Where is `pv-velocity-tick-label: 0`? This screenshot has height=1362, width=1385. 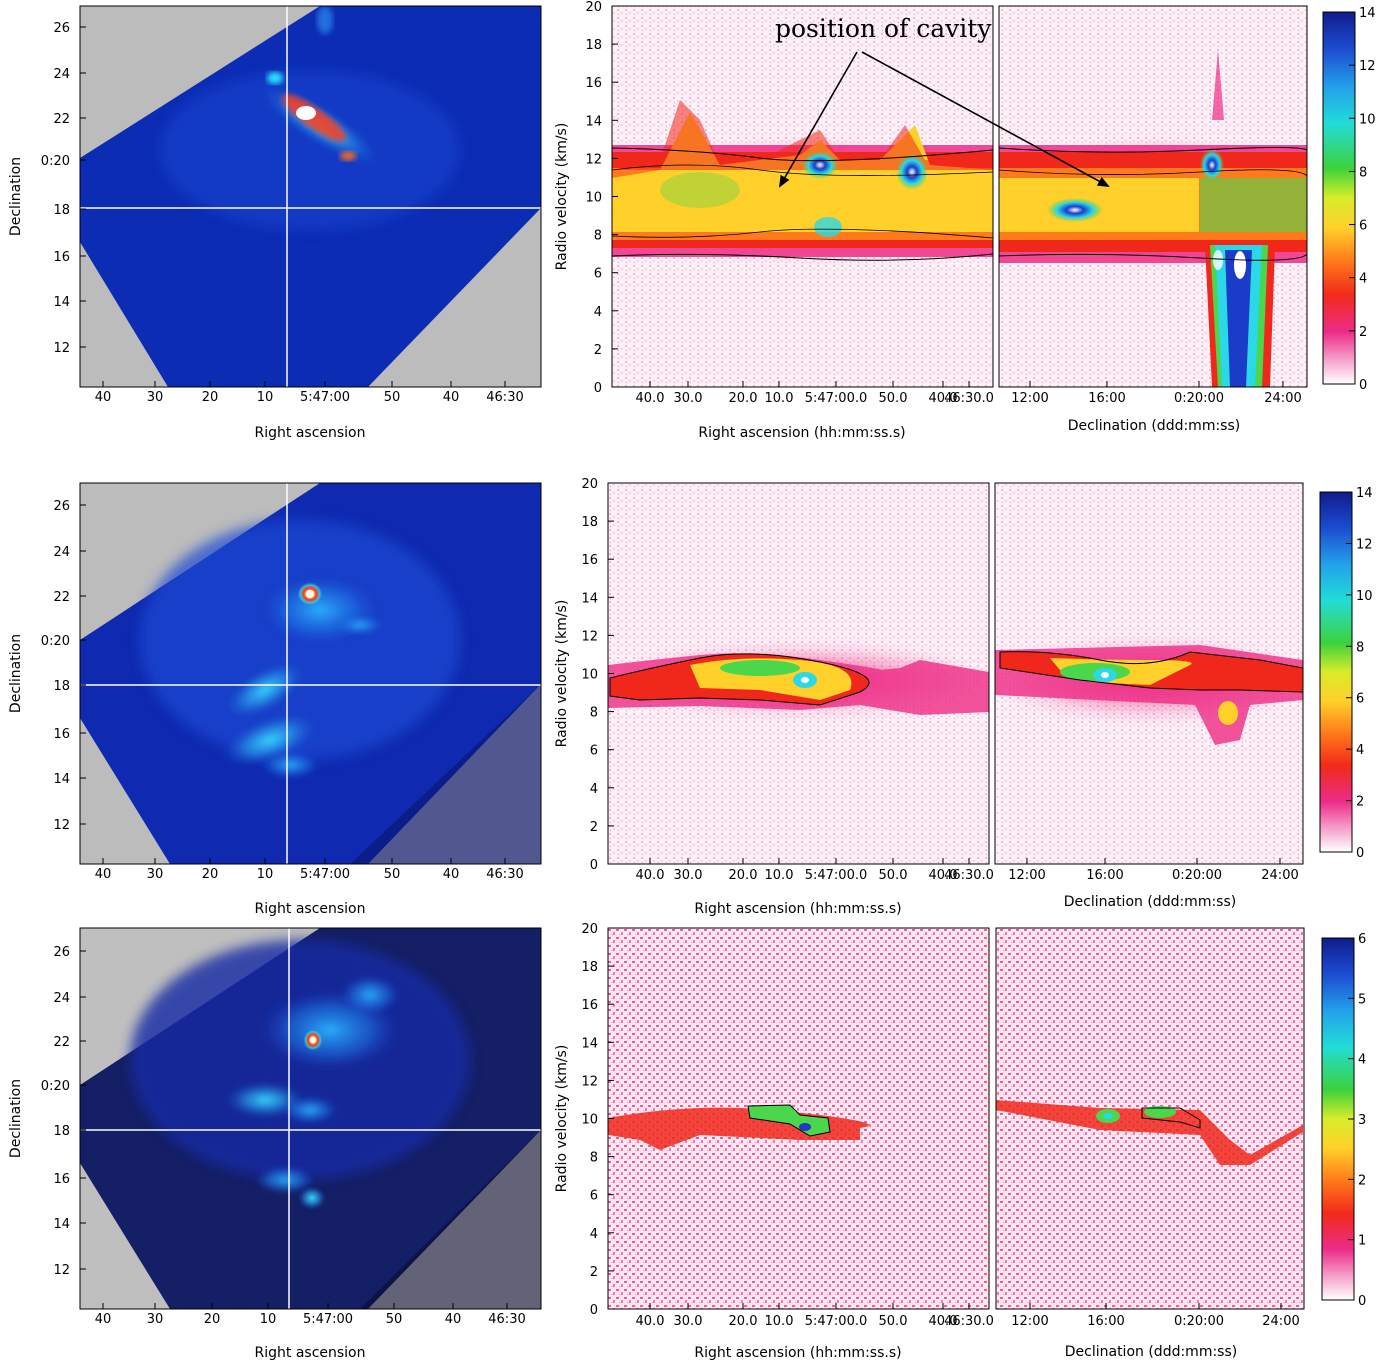 pv-velocity-tick-label: 0 is located at coordinates (598, 388).